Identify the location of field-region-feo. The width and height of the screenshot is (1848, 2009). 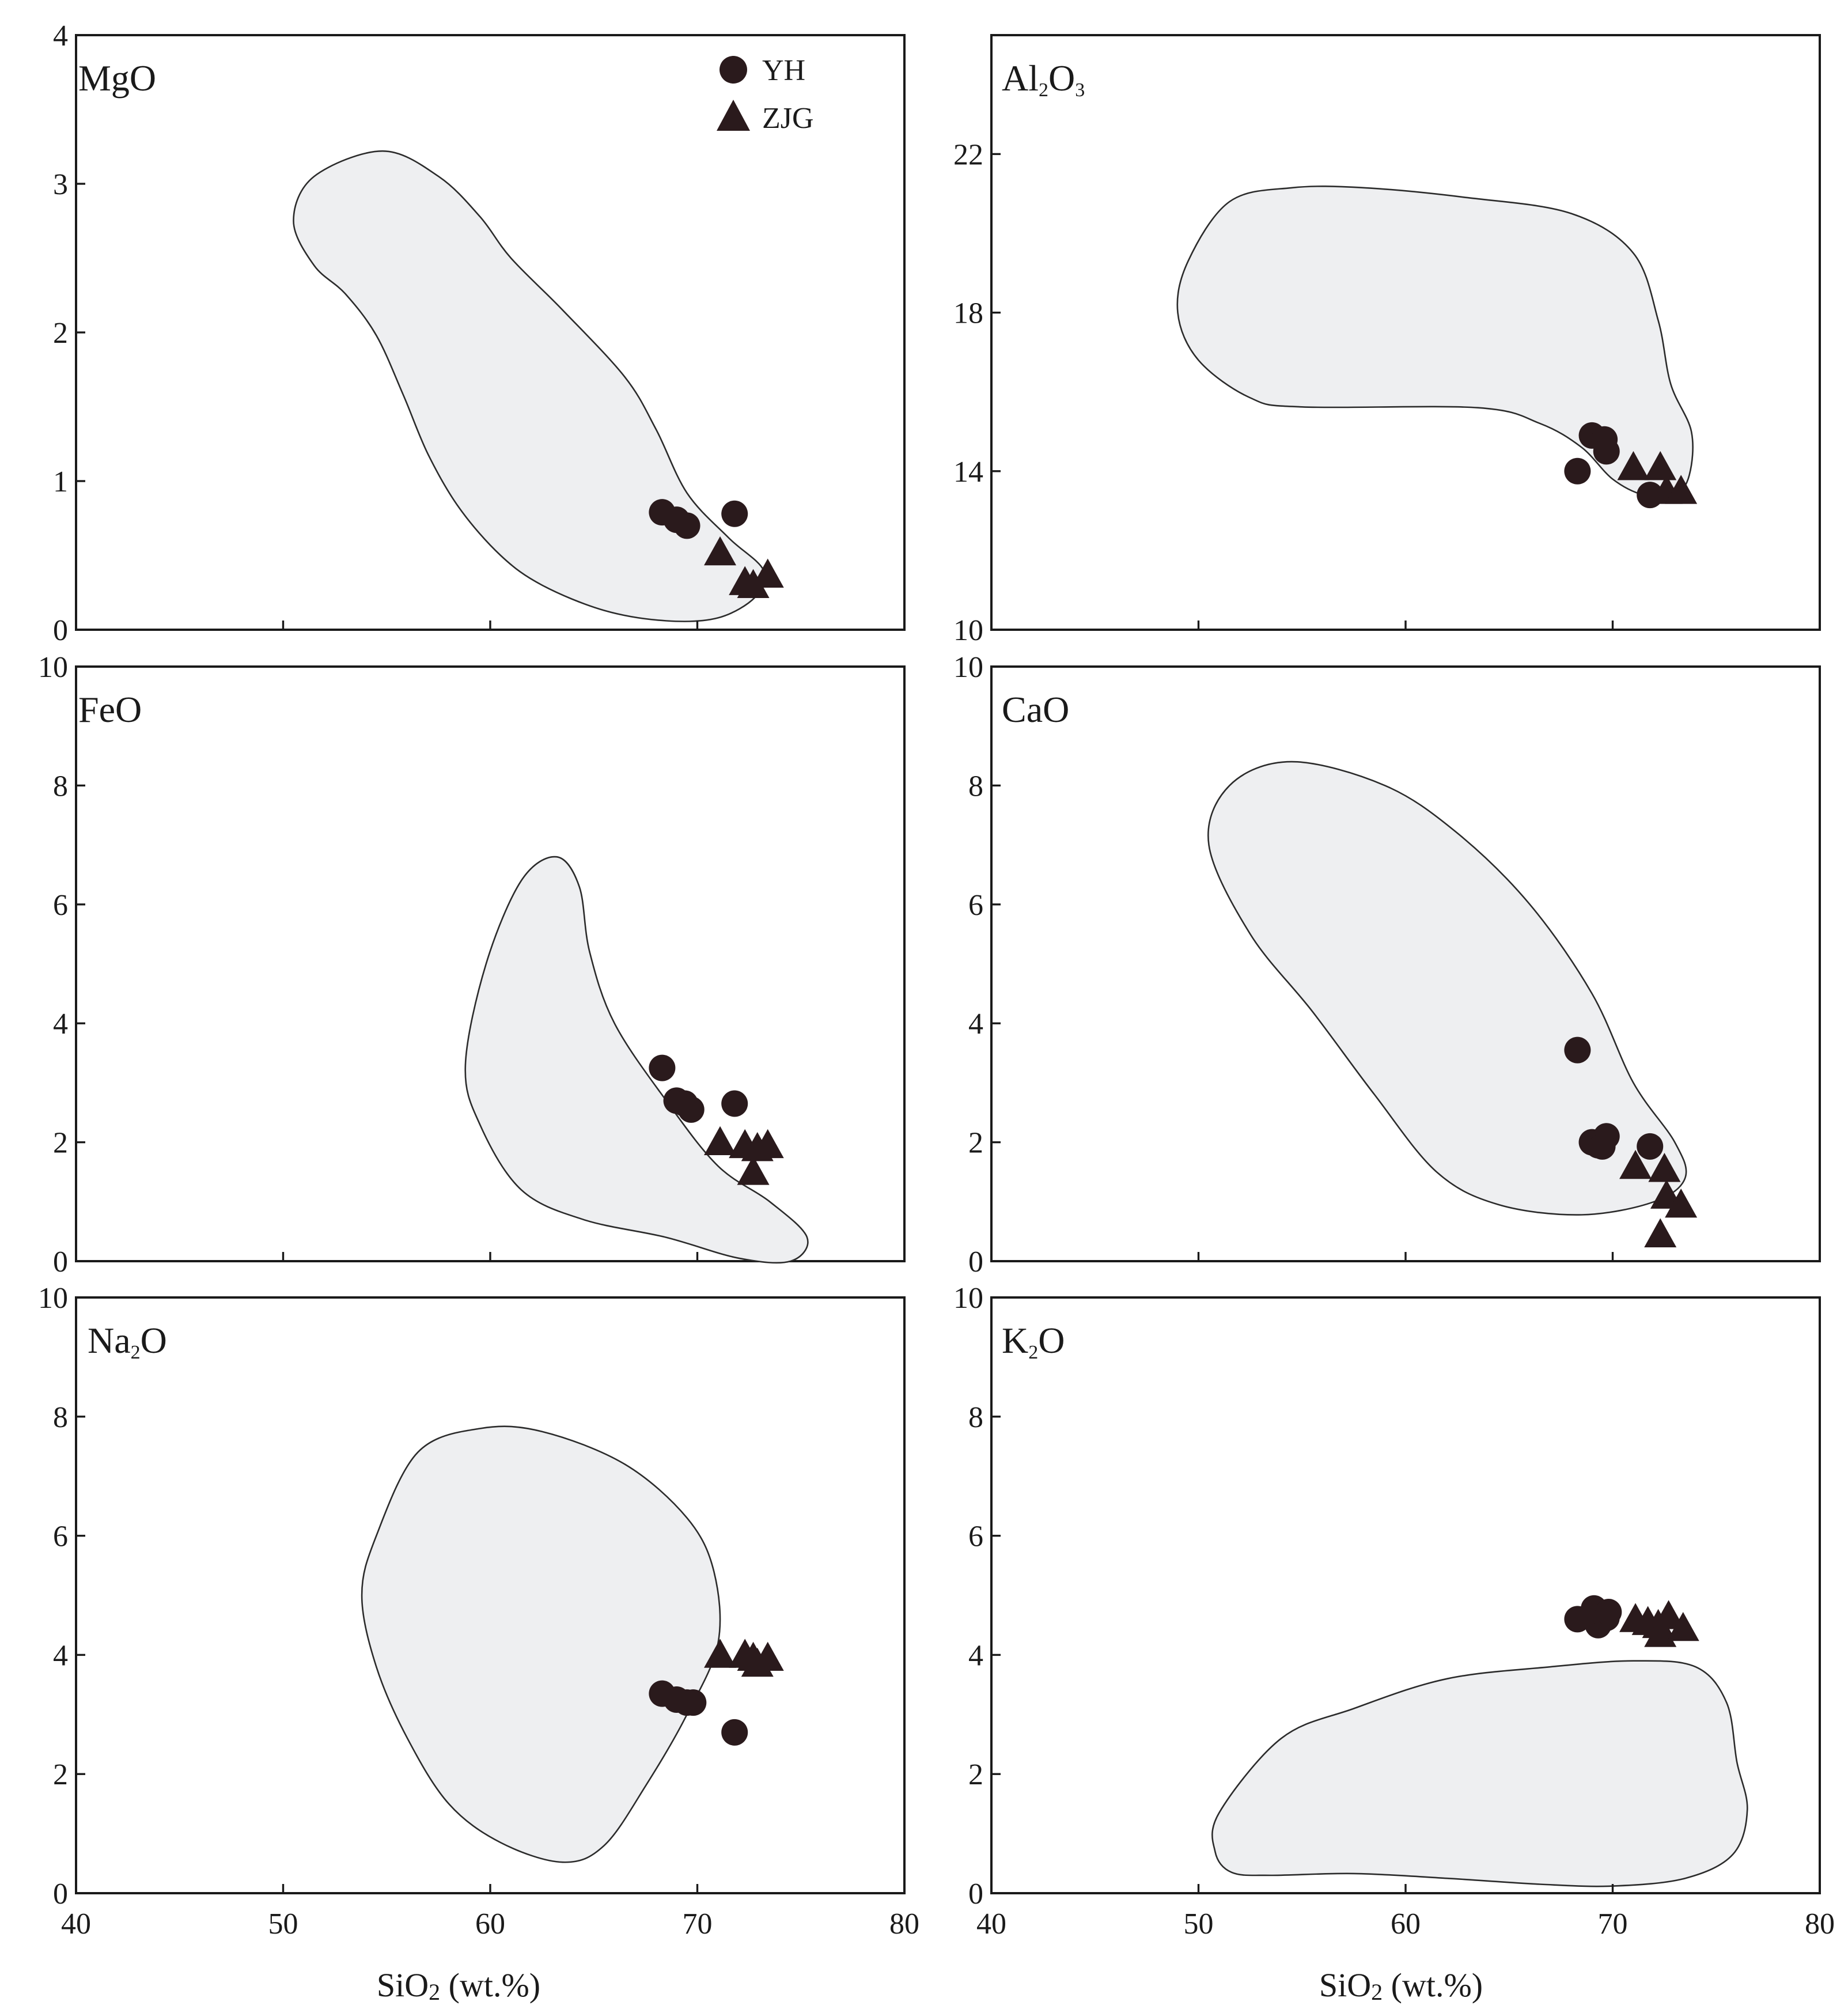
(636, 1060).